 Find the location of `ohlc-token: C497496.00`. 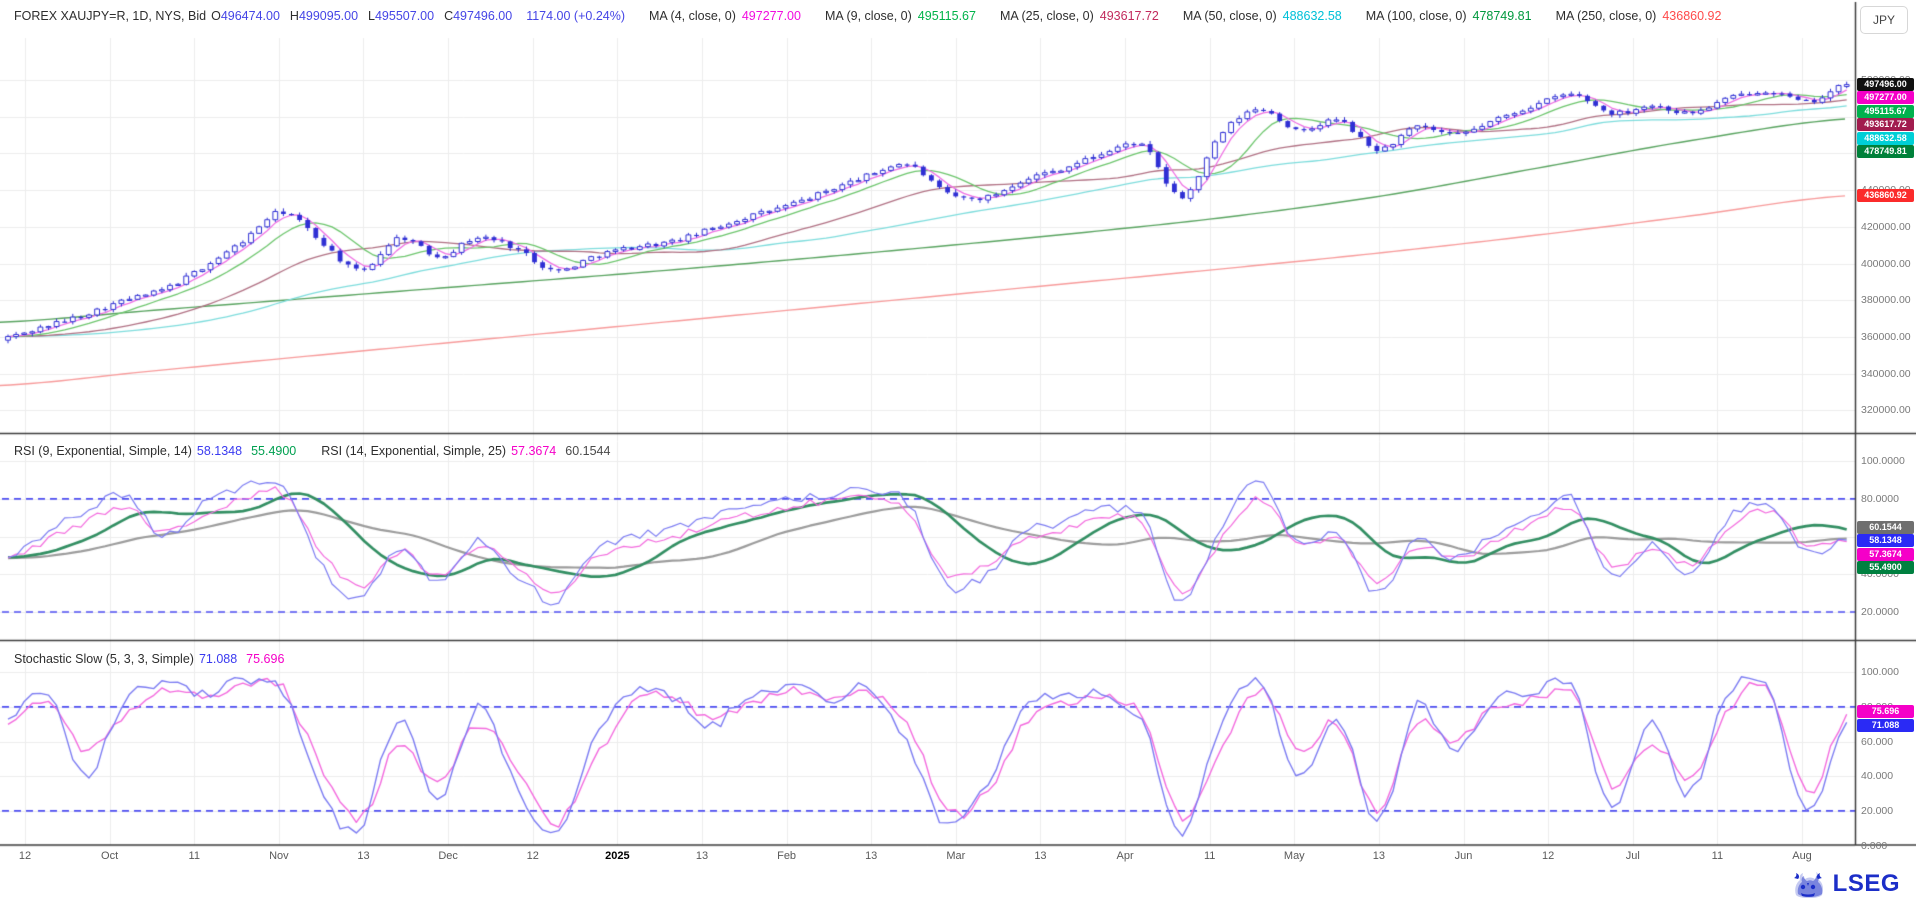

ohlc-token: C497496.00 is located at coordinates (478, 16).